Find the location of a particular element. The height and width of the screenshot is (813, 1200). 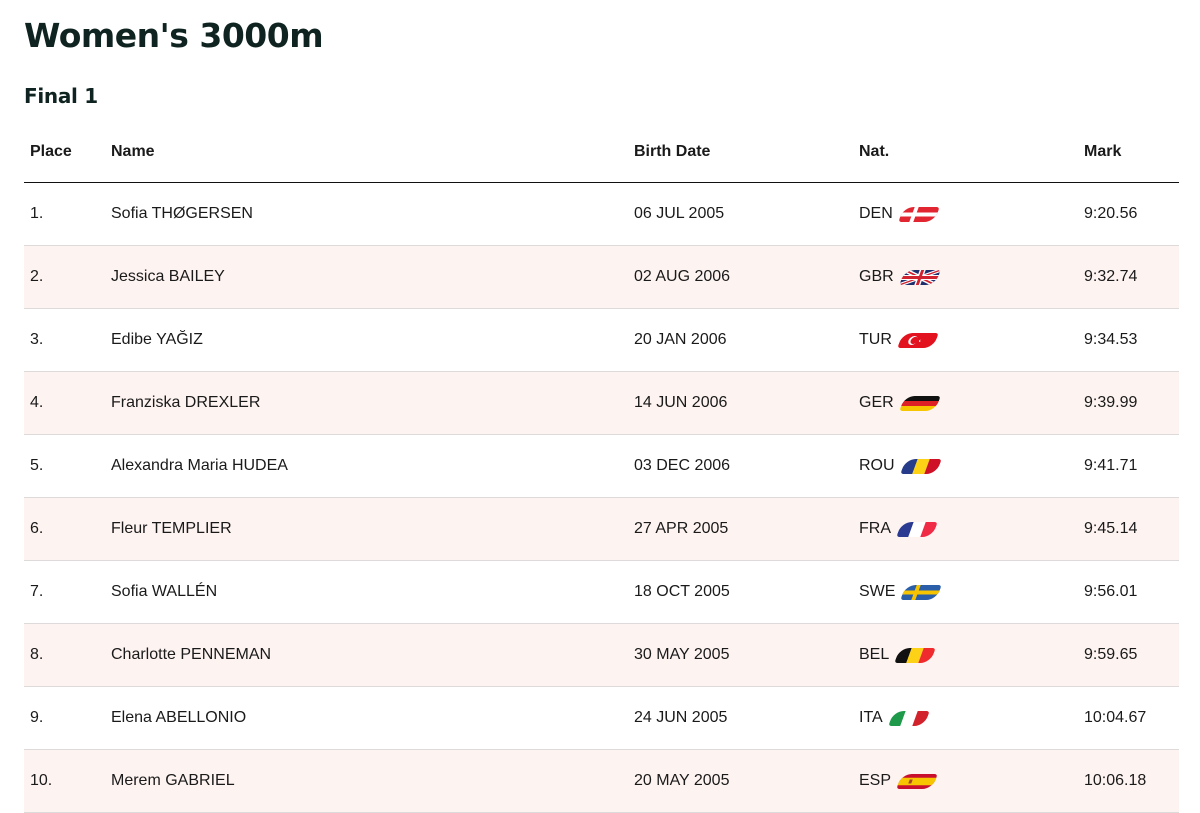

nat-code: GBR is located at coordinates (876, 276).